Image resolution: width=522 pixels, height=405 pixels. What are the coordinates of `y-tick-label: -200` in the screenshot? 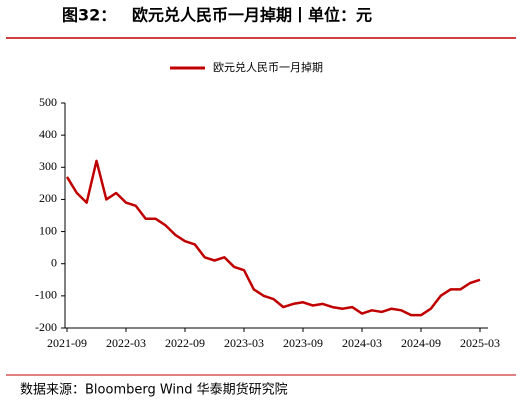 It's located at (46, 327).